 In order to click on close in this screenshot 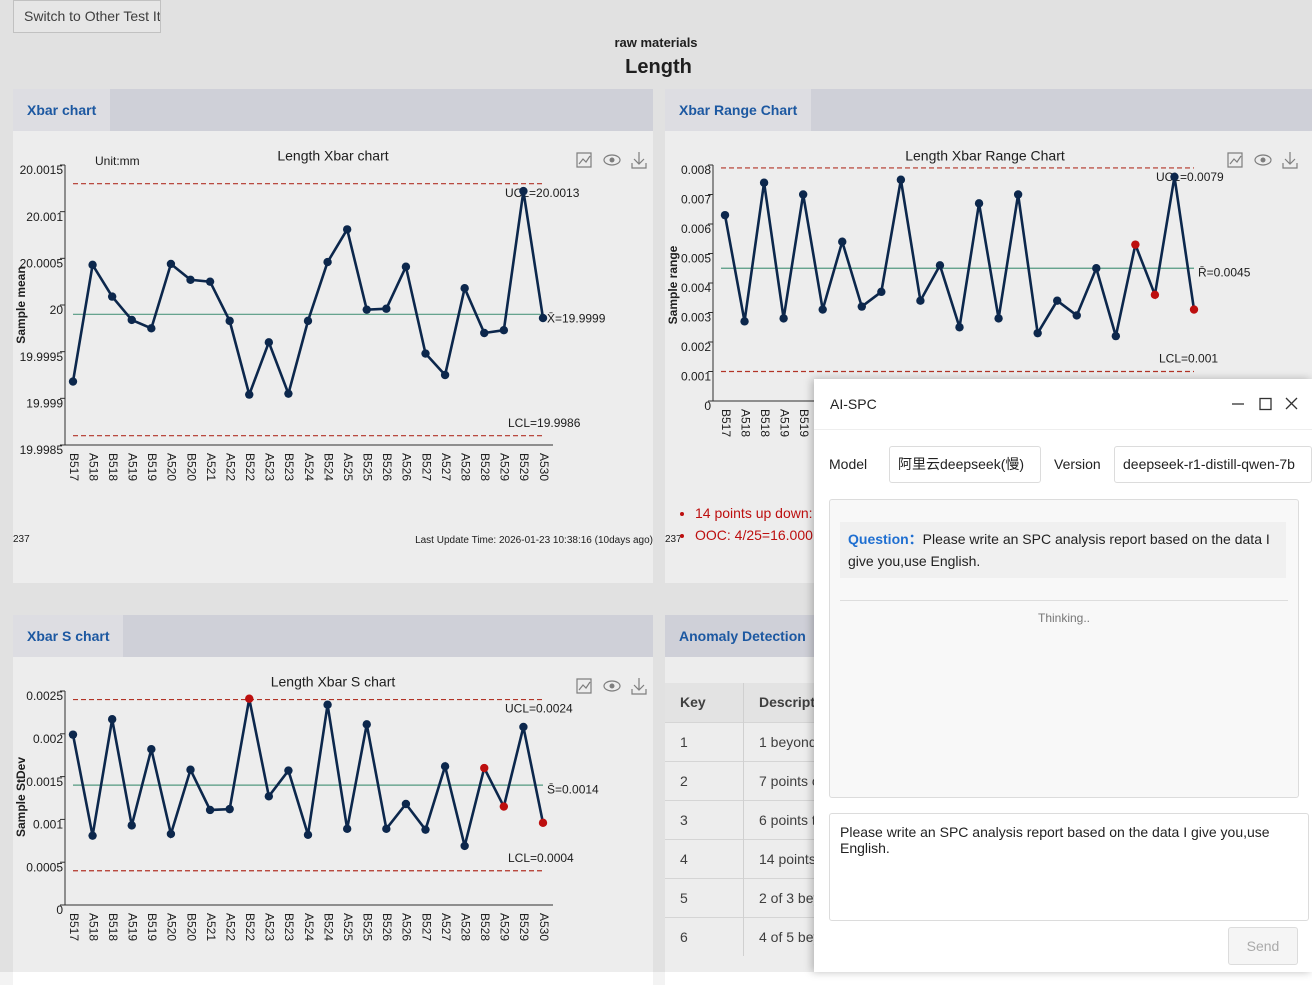, I will do `click(1291, 403)`.